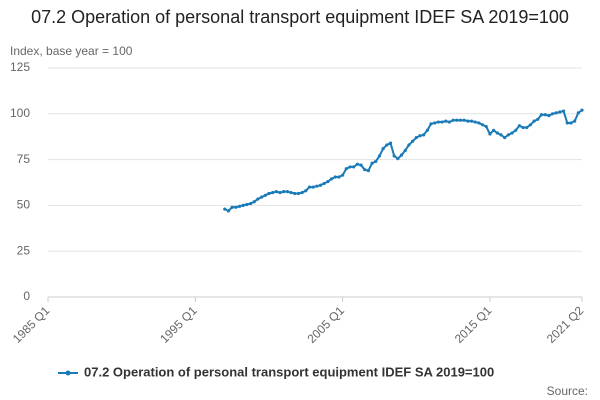  What do you see at coordinates (24, 159) in the screenshot?
I see `y-tick-label: 75` at bounding box center [24, 159].